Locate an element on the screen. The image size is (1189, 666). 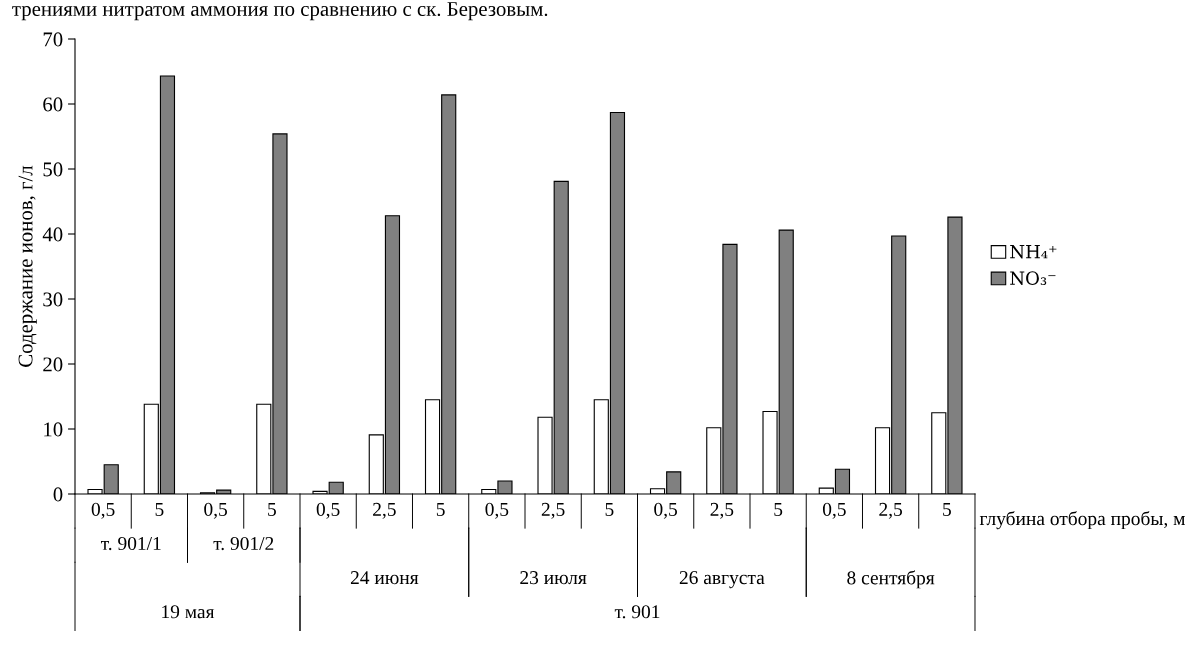
y-tick-label: 0 is located at coordinates (58, 494).